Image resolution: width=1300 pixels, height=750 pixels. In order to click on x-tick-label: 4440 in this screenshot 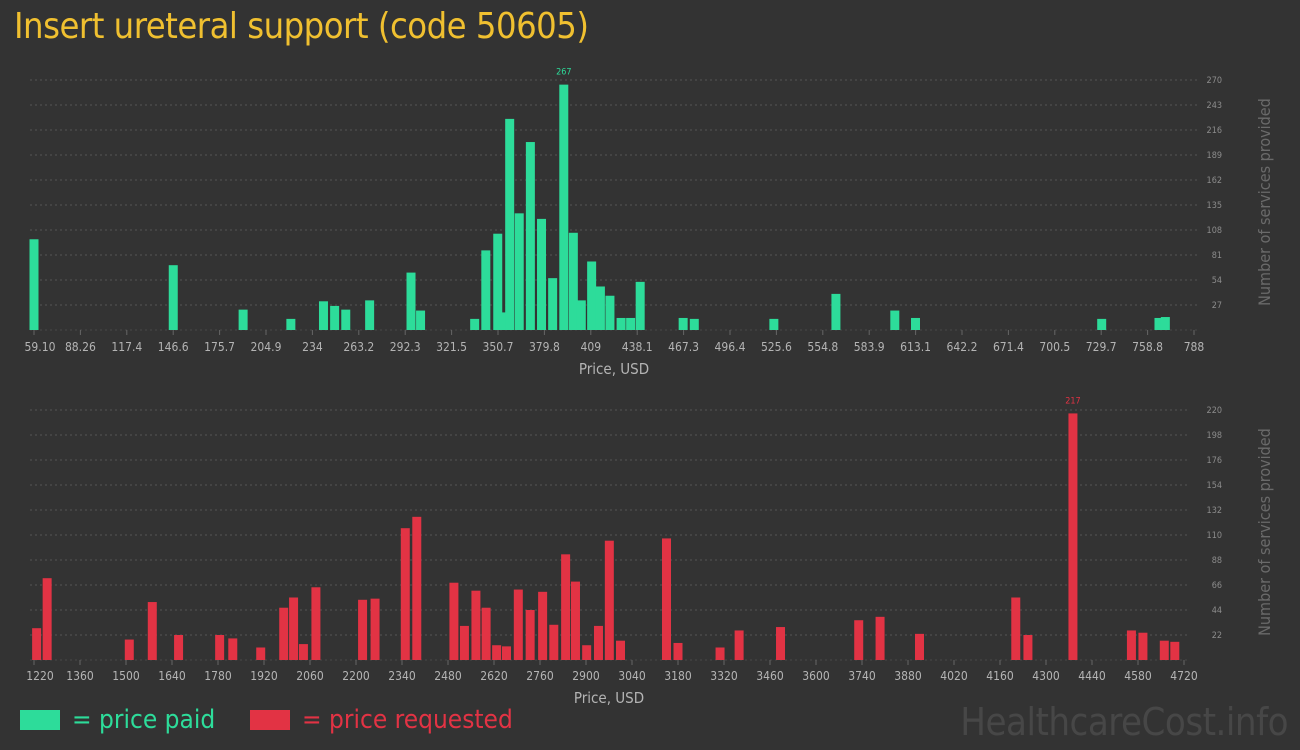, I will do `click(1092, 676)`.